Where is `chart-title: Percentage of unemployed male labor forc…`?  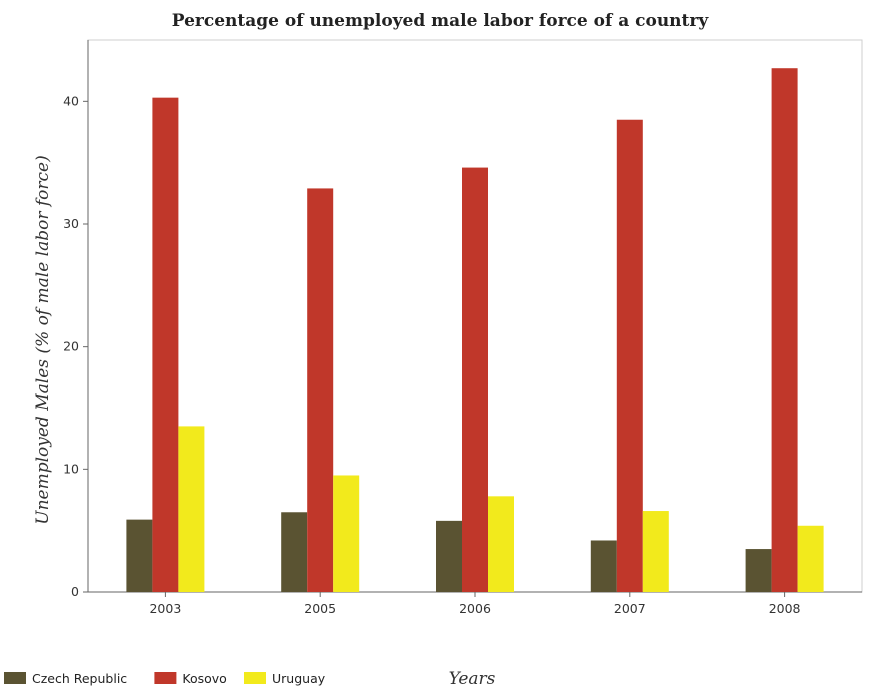 chart-title: Percentage of unemployed male labor forc… is located at coordinates (441, 21).